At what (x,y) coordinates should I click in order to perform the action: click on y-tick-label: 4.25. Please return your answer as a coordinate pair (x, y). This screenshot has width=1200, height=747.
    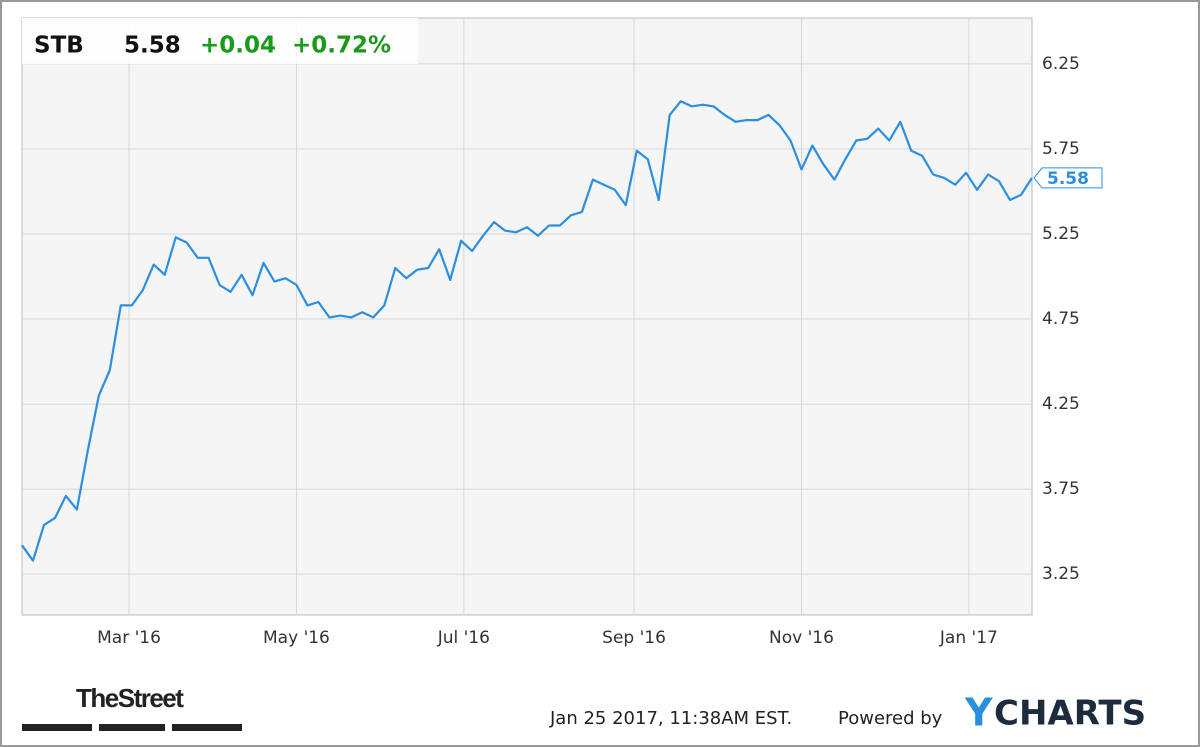
    Looking at the image, I should click on (1061, 404).